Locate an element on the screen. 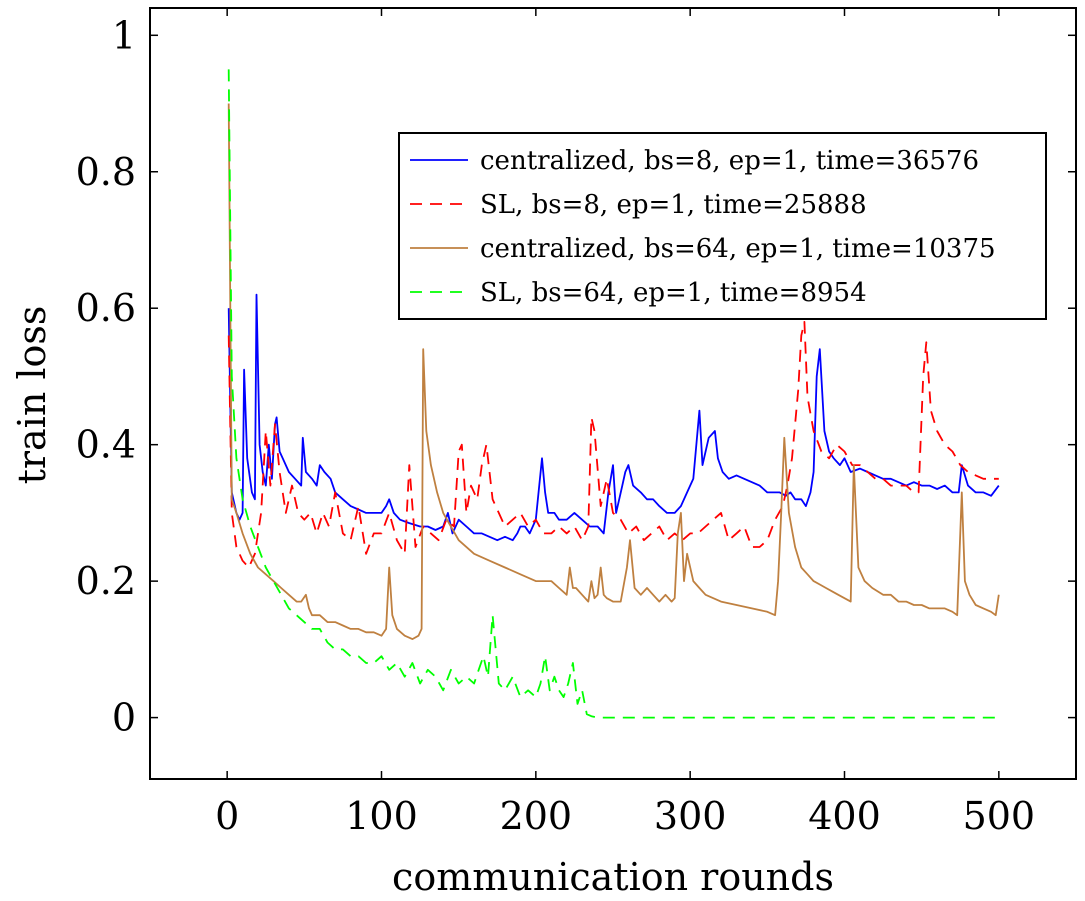  legend-label-3: centralized, bs=64, ep=1, time=10375 is located at coordinates (738, 249).